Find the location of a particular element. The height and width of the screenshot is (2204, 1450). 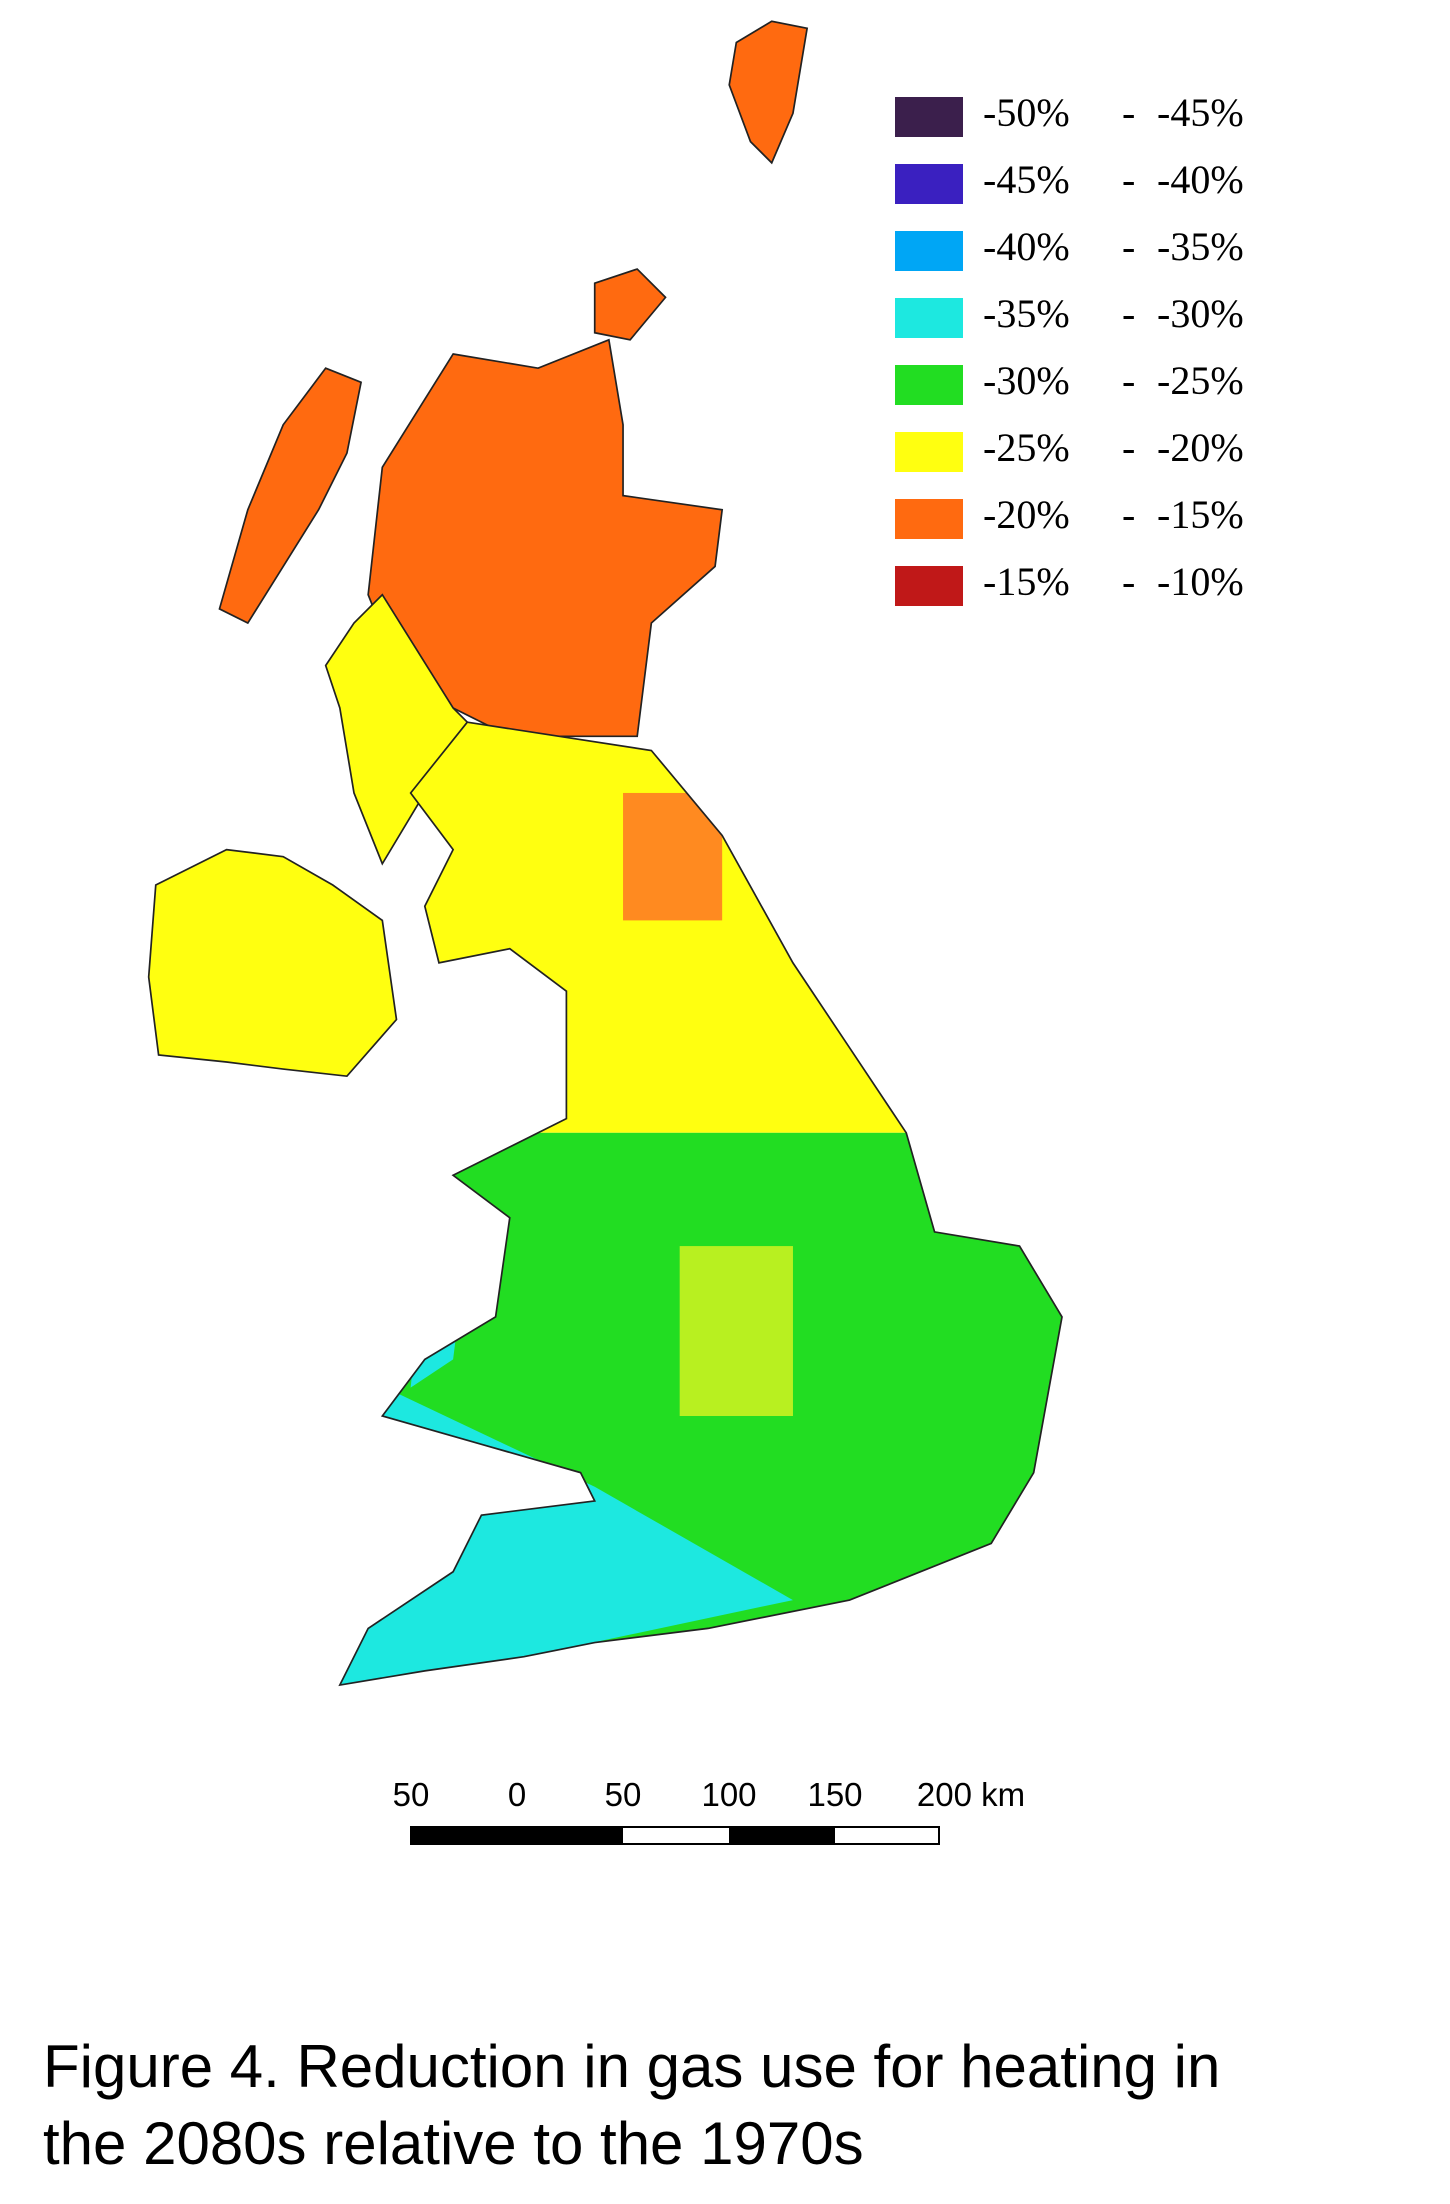

outer-hebrides is located at coordinates (290, 496).